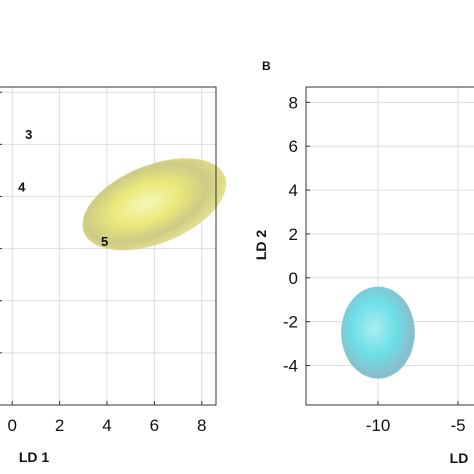 This screenshot has width=474, height=474. What do you see at coordinates (290, 366) in the screenshot?
I see `y-tick-label: -4` at bounding box center [290, 366].